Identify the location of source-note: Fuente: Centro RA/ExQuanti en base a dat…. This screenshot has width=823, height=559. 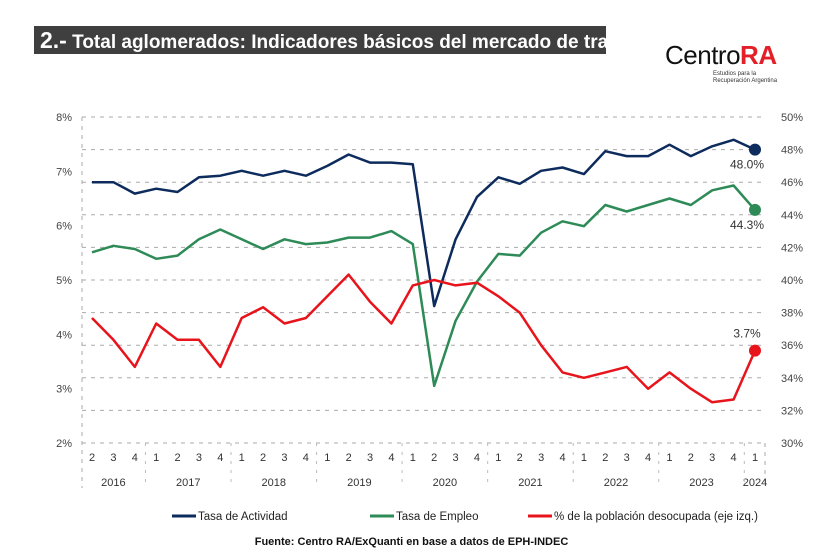
(411, 542).